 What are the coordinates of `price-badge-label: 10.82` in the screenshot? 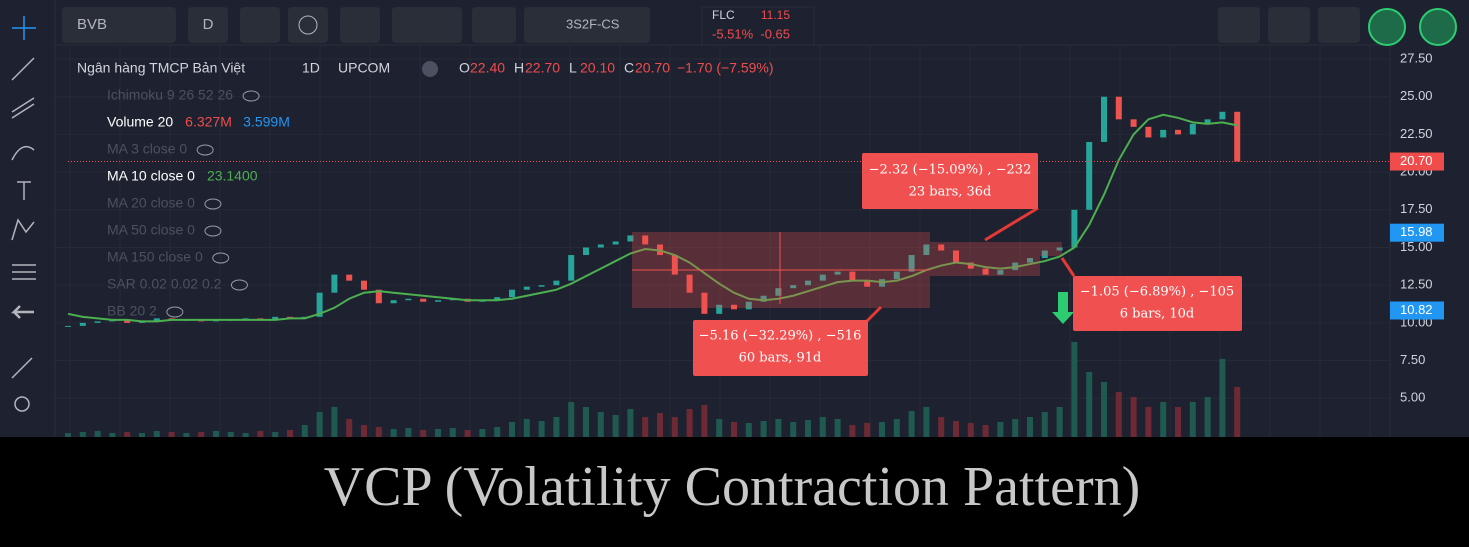 It's located at (1416, 309).